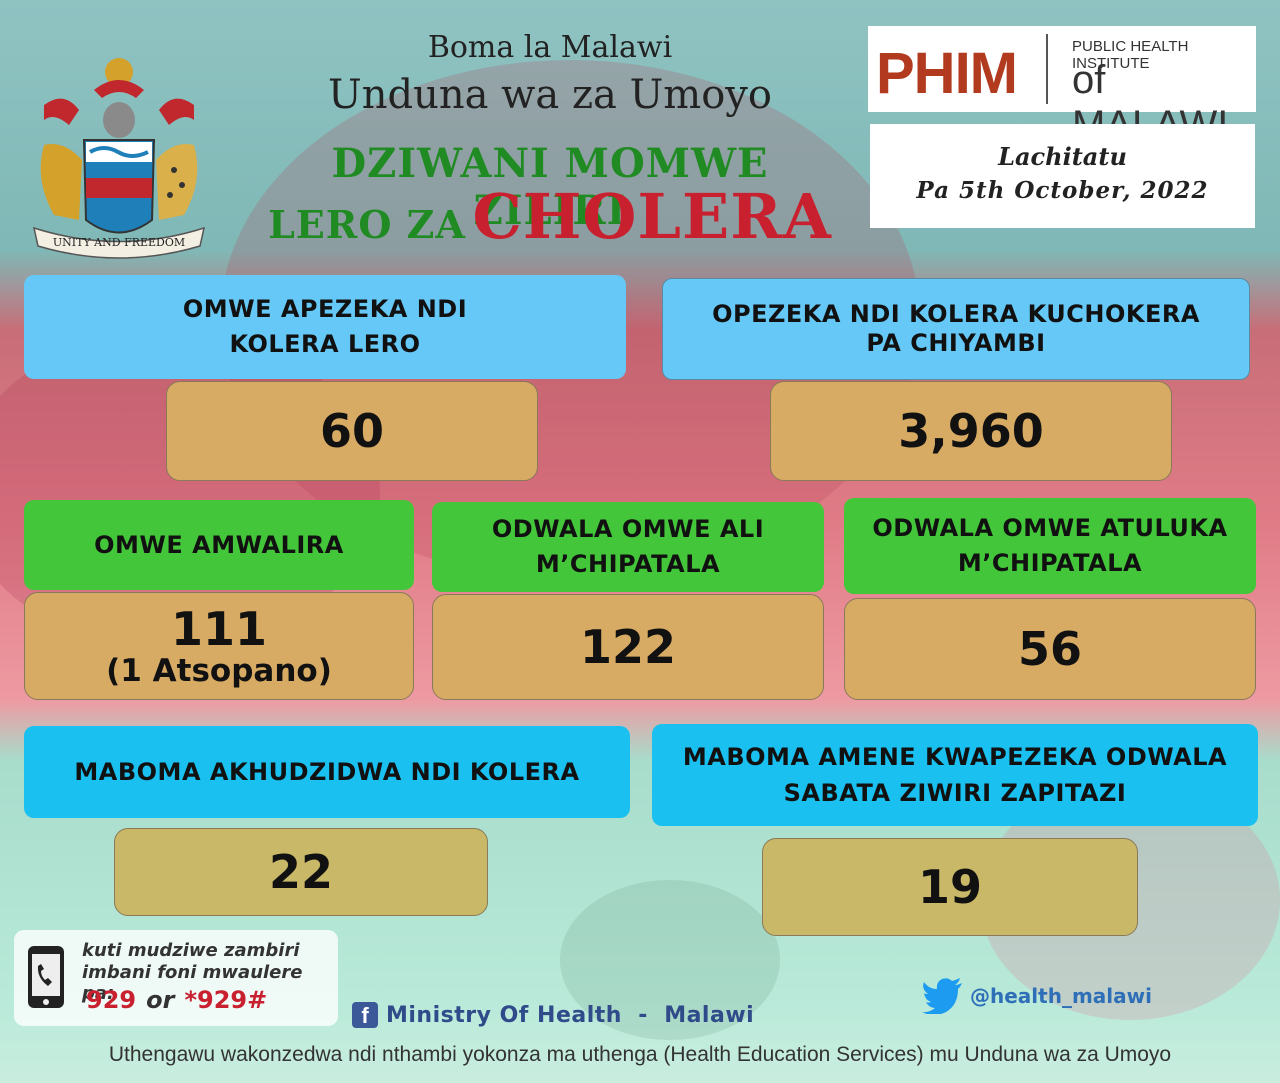 The height and width of the screenshot is (1083, 1280). I want to click on hotline-or: or, so click(160, 1000).